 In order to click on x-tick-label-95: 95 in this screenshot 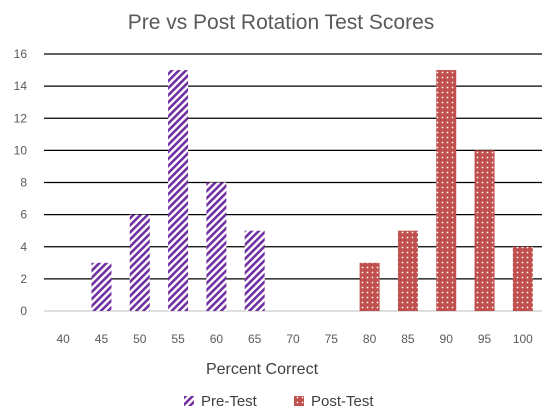, I will do `click(485, 339)`.